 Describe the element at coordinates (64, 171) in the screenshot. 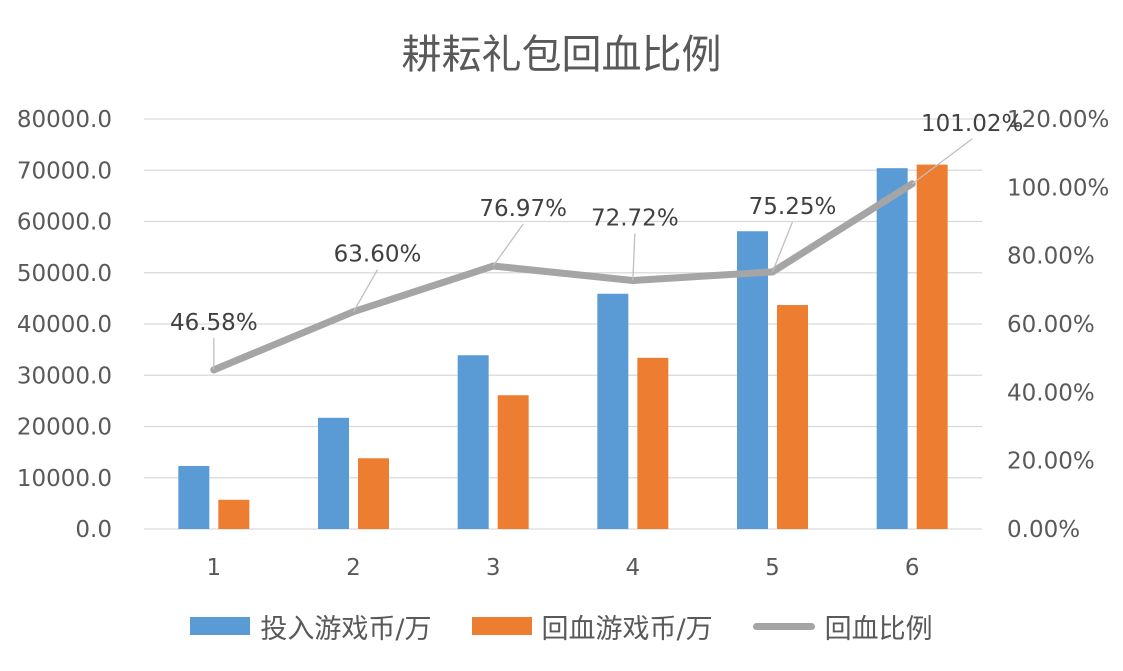

I see `y-left-tick-label: 70000.0` at that location.